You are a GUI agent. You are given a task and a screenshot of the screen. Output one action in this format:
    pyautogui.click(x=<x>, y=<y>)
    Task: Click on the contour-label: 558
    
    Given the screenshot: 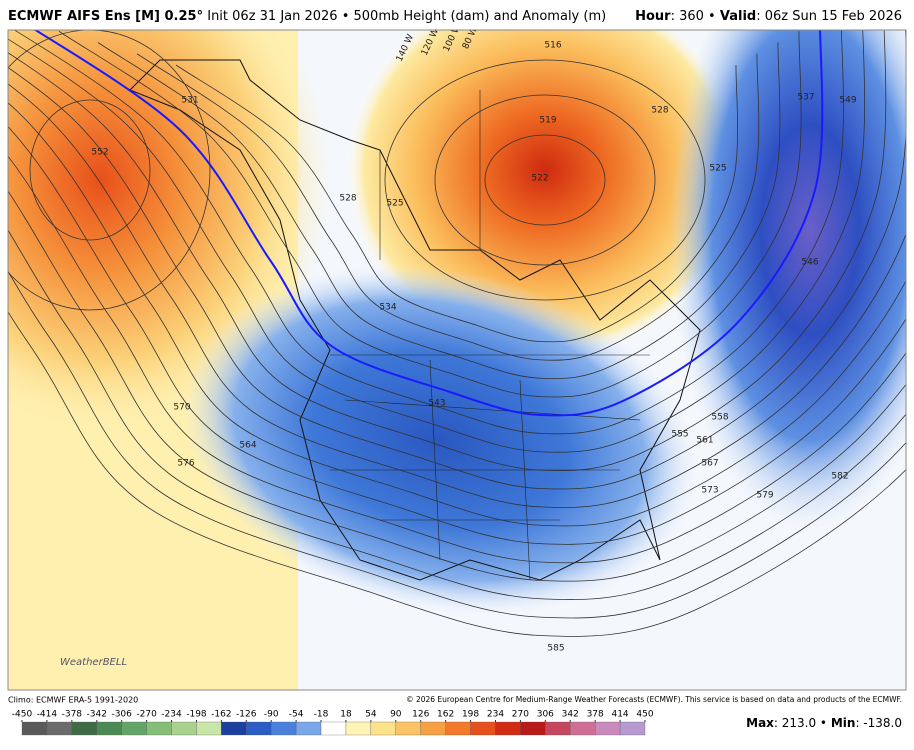 What is the action you would take?
    pyautogui.click(x=719, y=418)
    